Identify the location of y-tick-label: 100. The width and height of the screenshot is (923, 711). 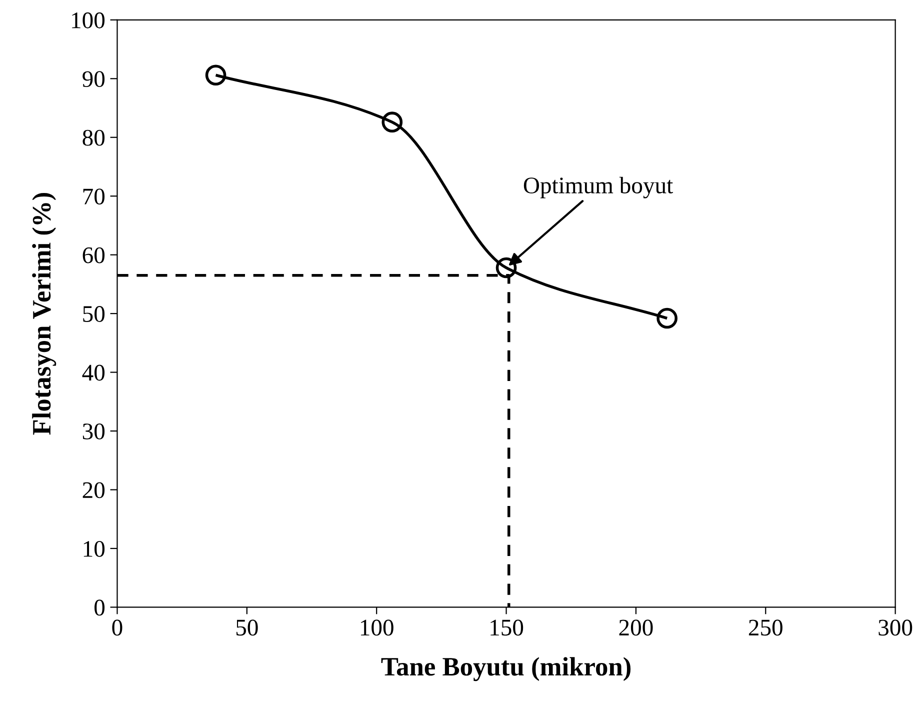
(88, 20).